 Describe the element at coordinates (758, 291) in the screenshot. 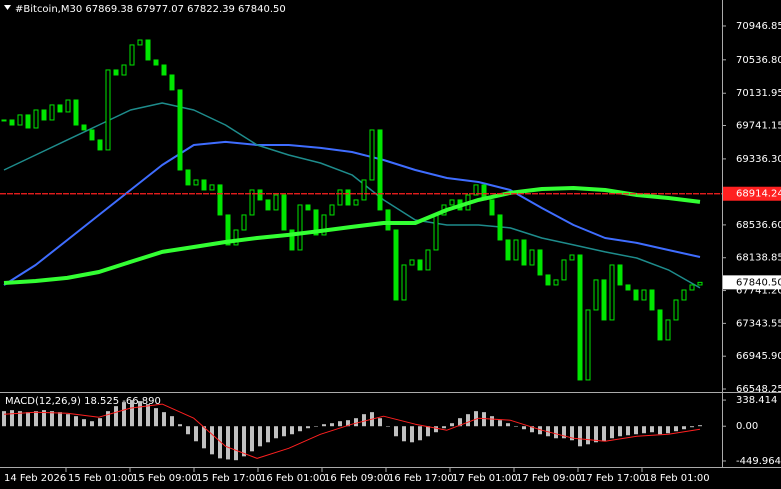

I see `y-tick-label: 67741.20` at that location.